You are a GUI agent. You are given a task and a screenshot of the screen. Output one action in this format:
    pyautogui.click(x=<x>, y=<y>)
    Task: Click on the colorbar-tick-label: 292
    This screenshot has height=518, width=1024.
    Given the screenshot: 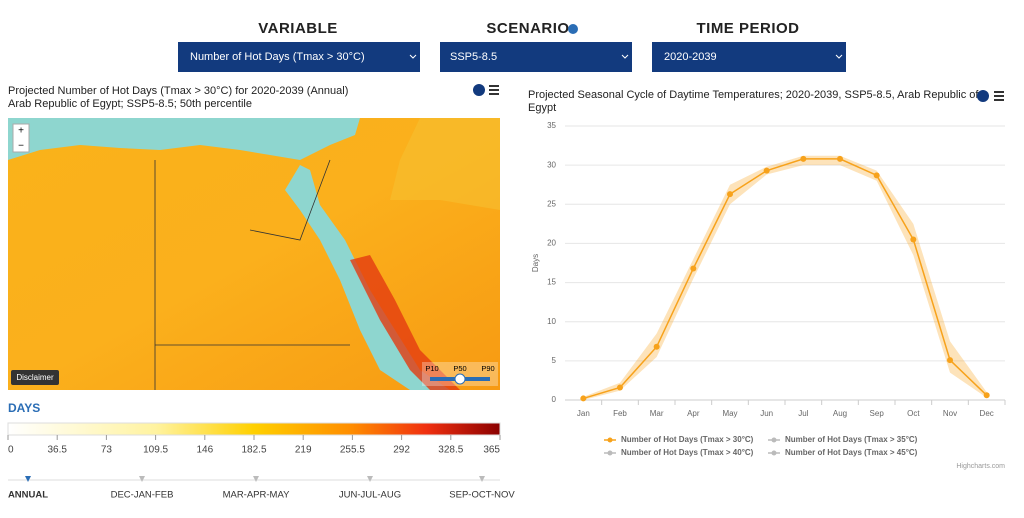 What is the action you would take?
    pyautogui.click(x=401, y=450)
    